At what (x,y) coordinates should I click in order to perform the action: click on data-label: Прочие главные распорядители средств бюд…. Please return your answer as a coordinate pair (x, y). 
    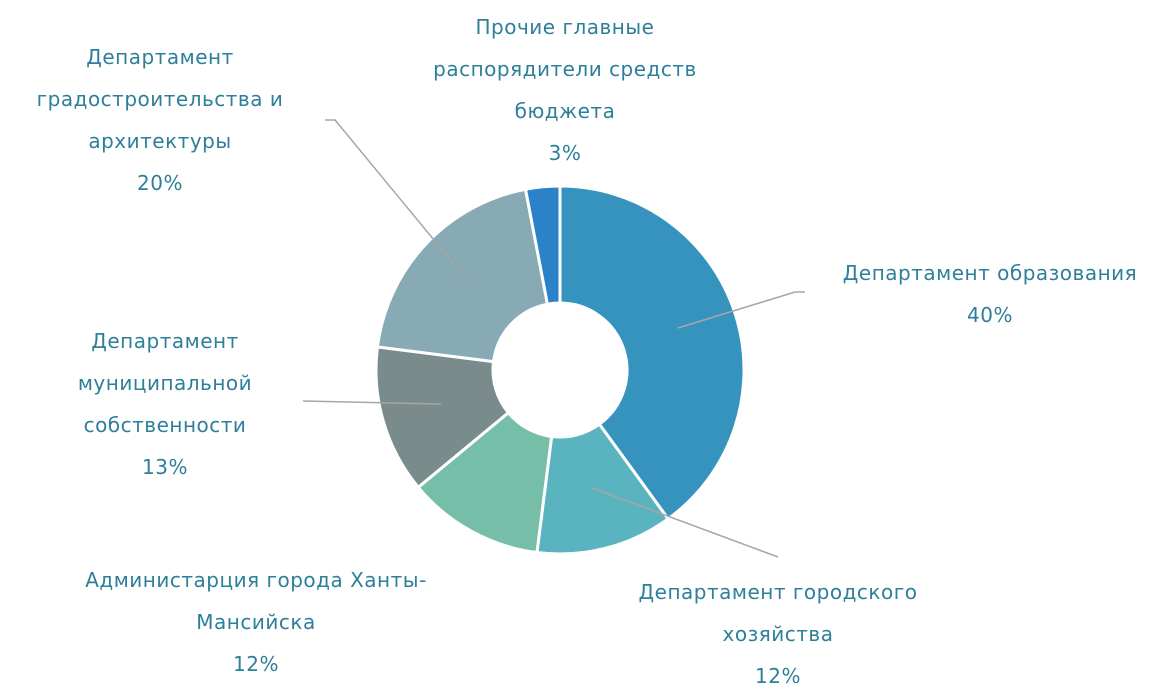
    Looking at the image, I should click on (565, 90).